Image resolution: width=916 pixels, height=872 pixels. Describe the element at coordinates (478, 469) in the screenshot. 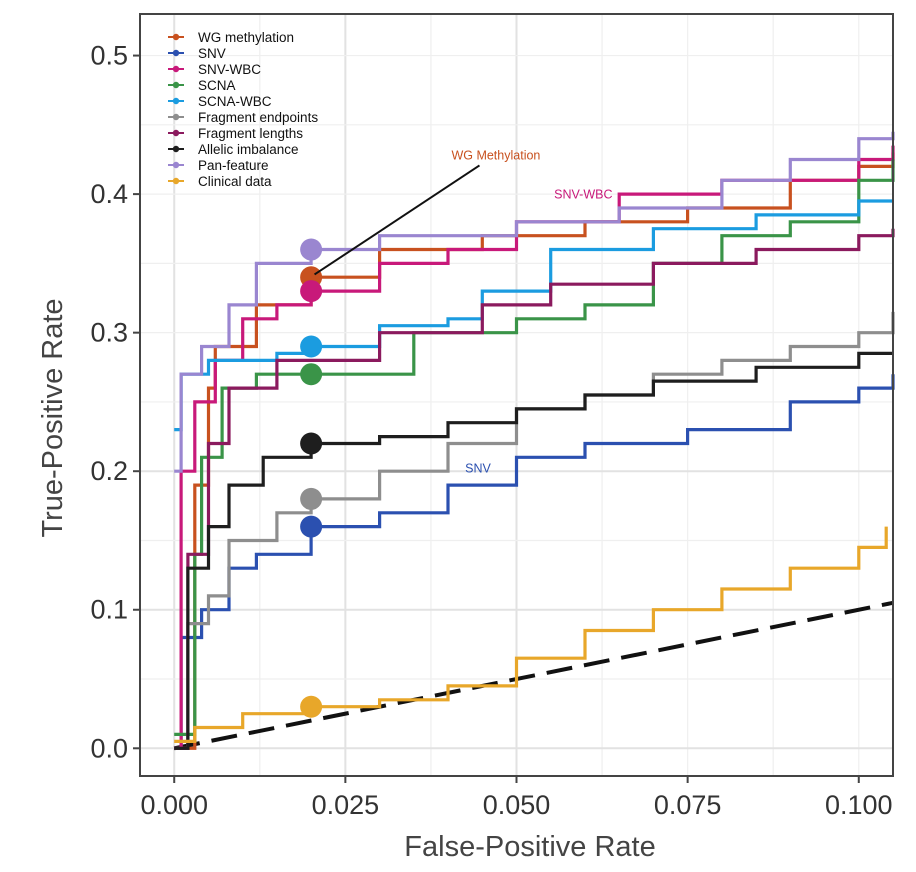

I see `annotation-snv: SNV` at that location.